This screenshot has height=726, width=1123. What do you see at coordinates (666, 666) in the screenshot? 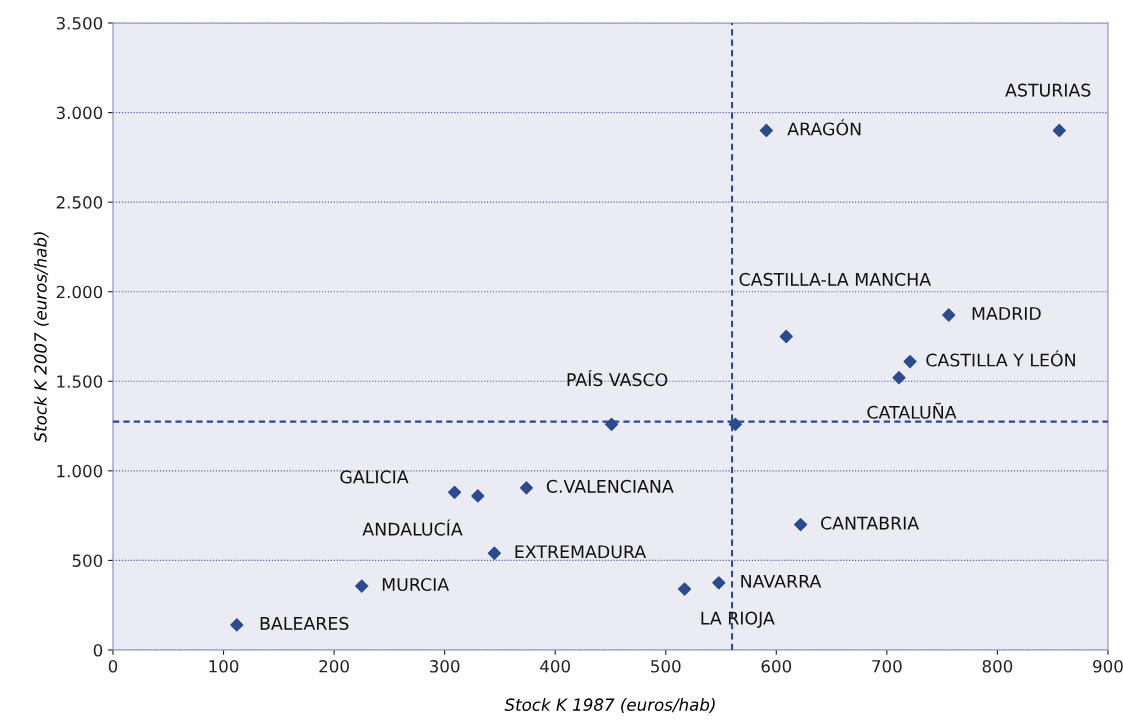
I see `x-tick-label: 500` at bounding box center [666, 666].